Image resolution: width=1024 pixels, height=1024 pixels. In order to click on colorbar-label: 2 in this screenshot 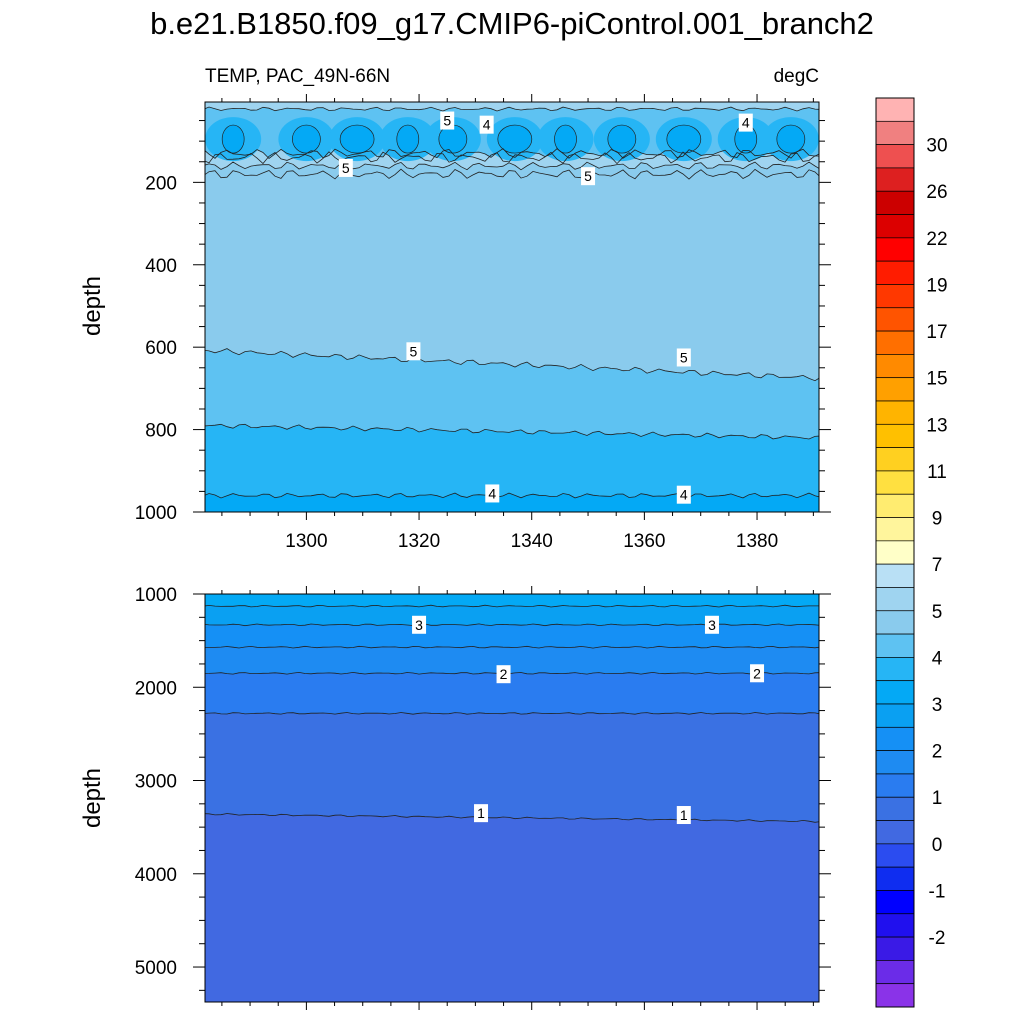, I will do `click(937, 752)`.